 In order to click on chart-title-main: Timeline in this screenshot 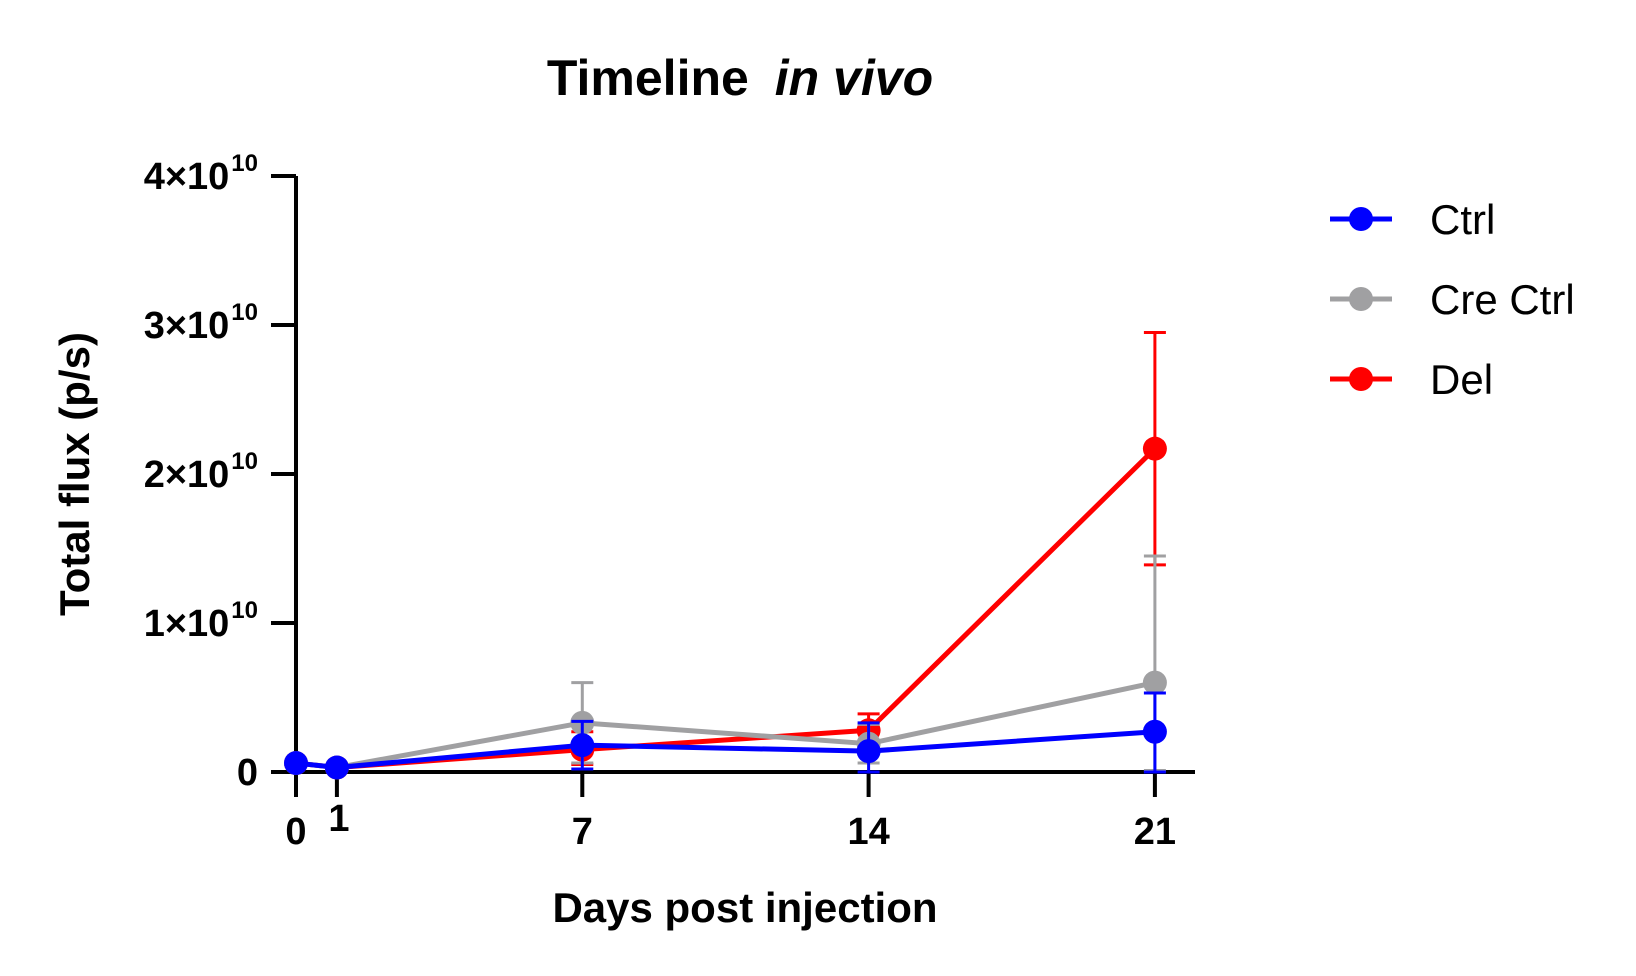, I will do `click(648, 78)`.